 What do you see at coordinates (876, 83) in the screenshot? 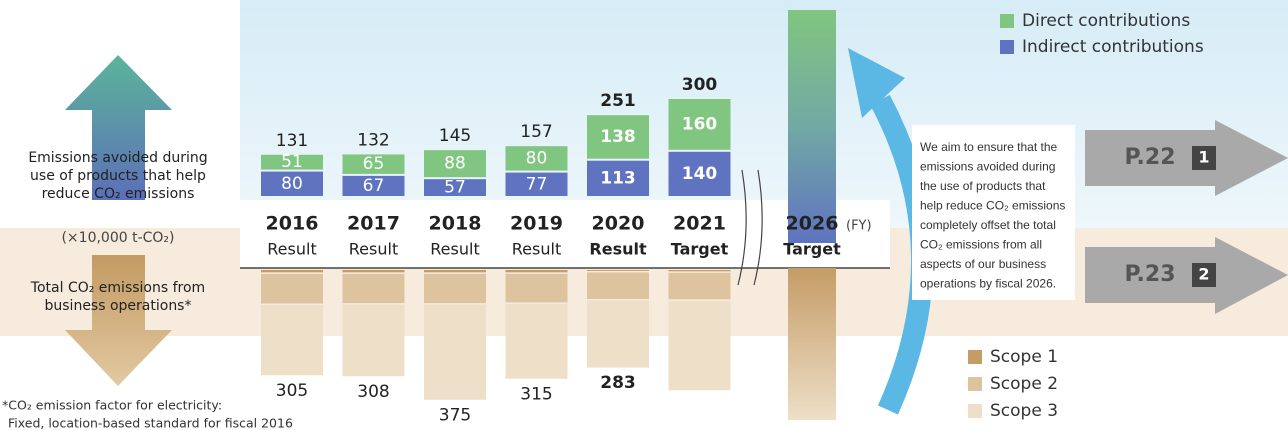
I see `cycle-arrowhead` at bounding box center [876, 83].